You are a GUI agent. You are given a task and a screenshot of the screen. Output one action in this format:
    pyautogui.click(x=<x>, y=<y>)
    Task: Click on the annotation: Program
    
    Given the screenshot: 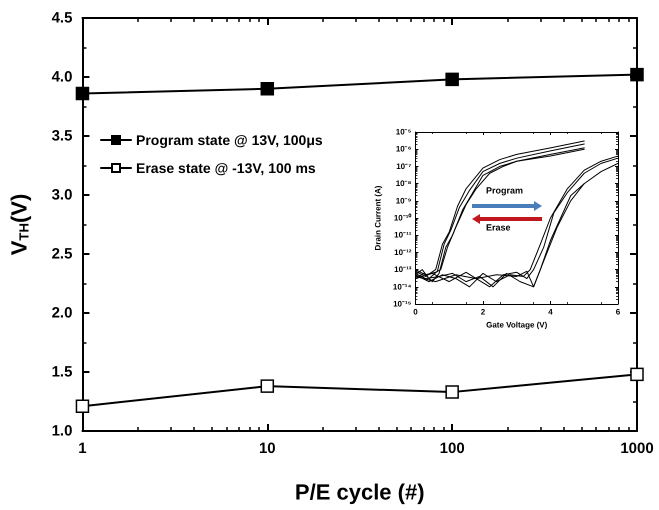 What is the action you would take?
    pyautogui.click(x=505, y=191)
    